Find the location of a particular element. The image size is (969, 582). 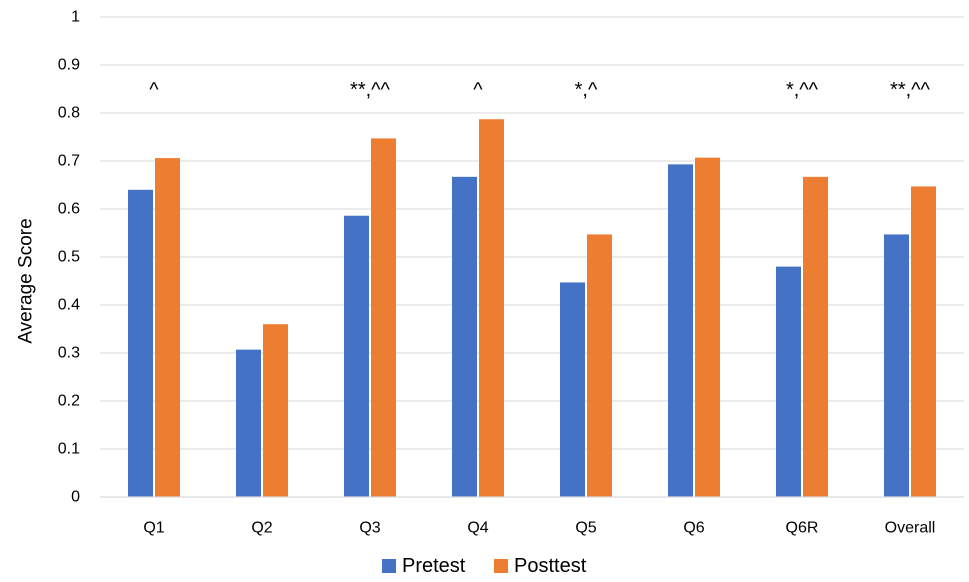

x-tick-label: Q6R is located at coordinates (802, 528).